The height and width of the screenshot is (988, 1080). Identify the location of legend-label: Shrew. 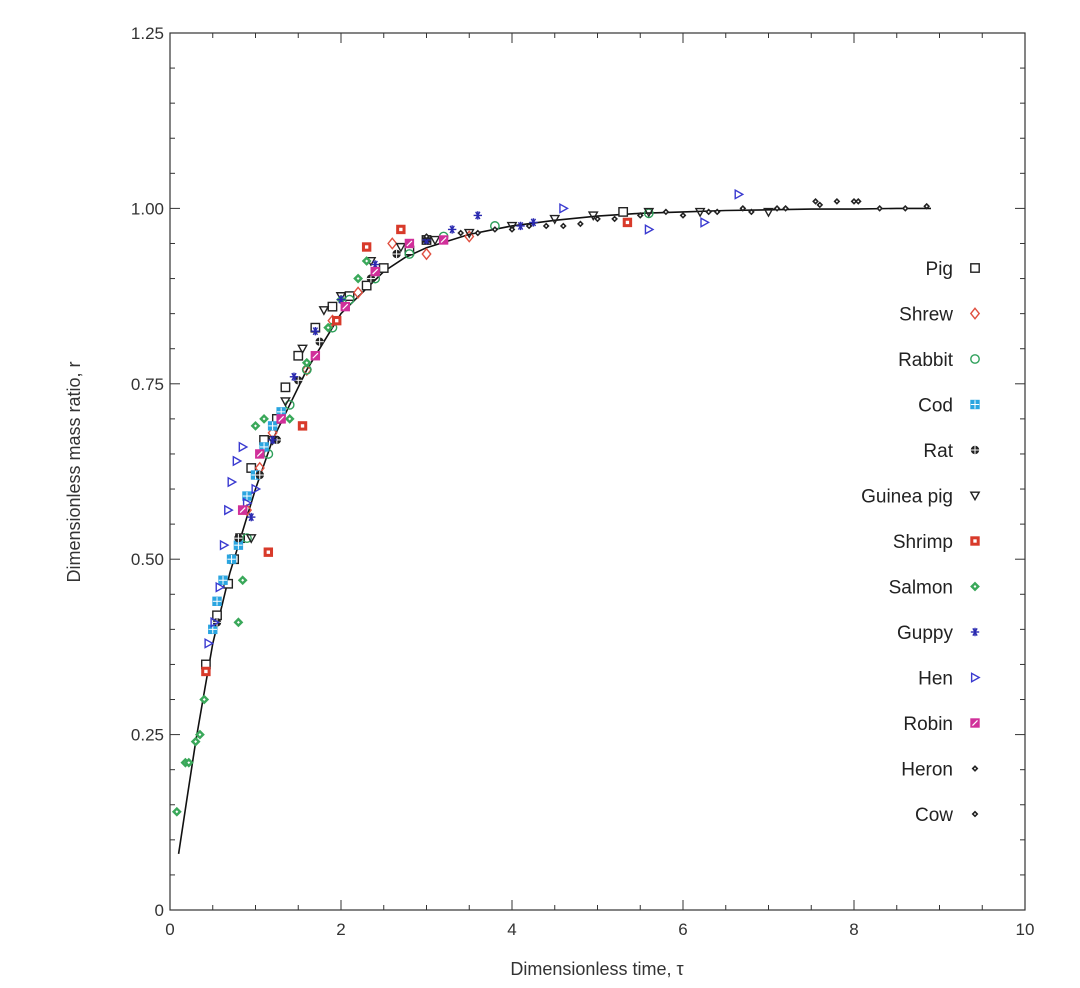
(926, 315).